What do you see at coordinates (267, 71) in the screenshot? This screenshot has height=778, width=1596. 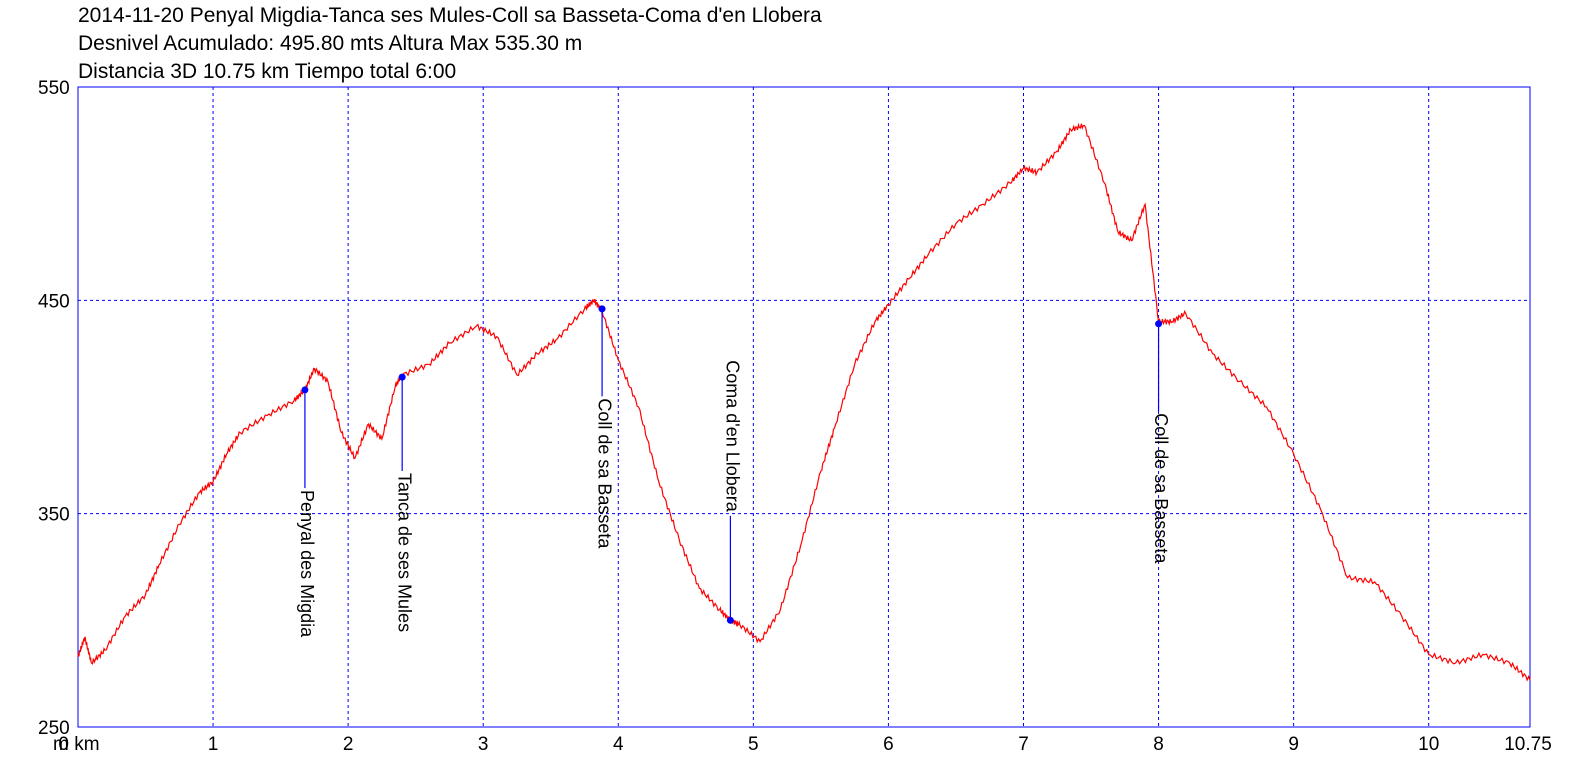 I see `chart-title-line-3: Distancia 3D 10.75 km Tiempo total 6:00` at bounding box center [267, 71].